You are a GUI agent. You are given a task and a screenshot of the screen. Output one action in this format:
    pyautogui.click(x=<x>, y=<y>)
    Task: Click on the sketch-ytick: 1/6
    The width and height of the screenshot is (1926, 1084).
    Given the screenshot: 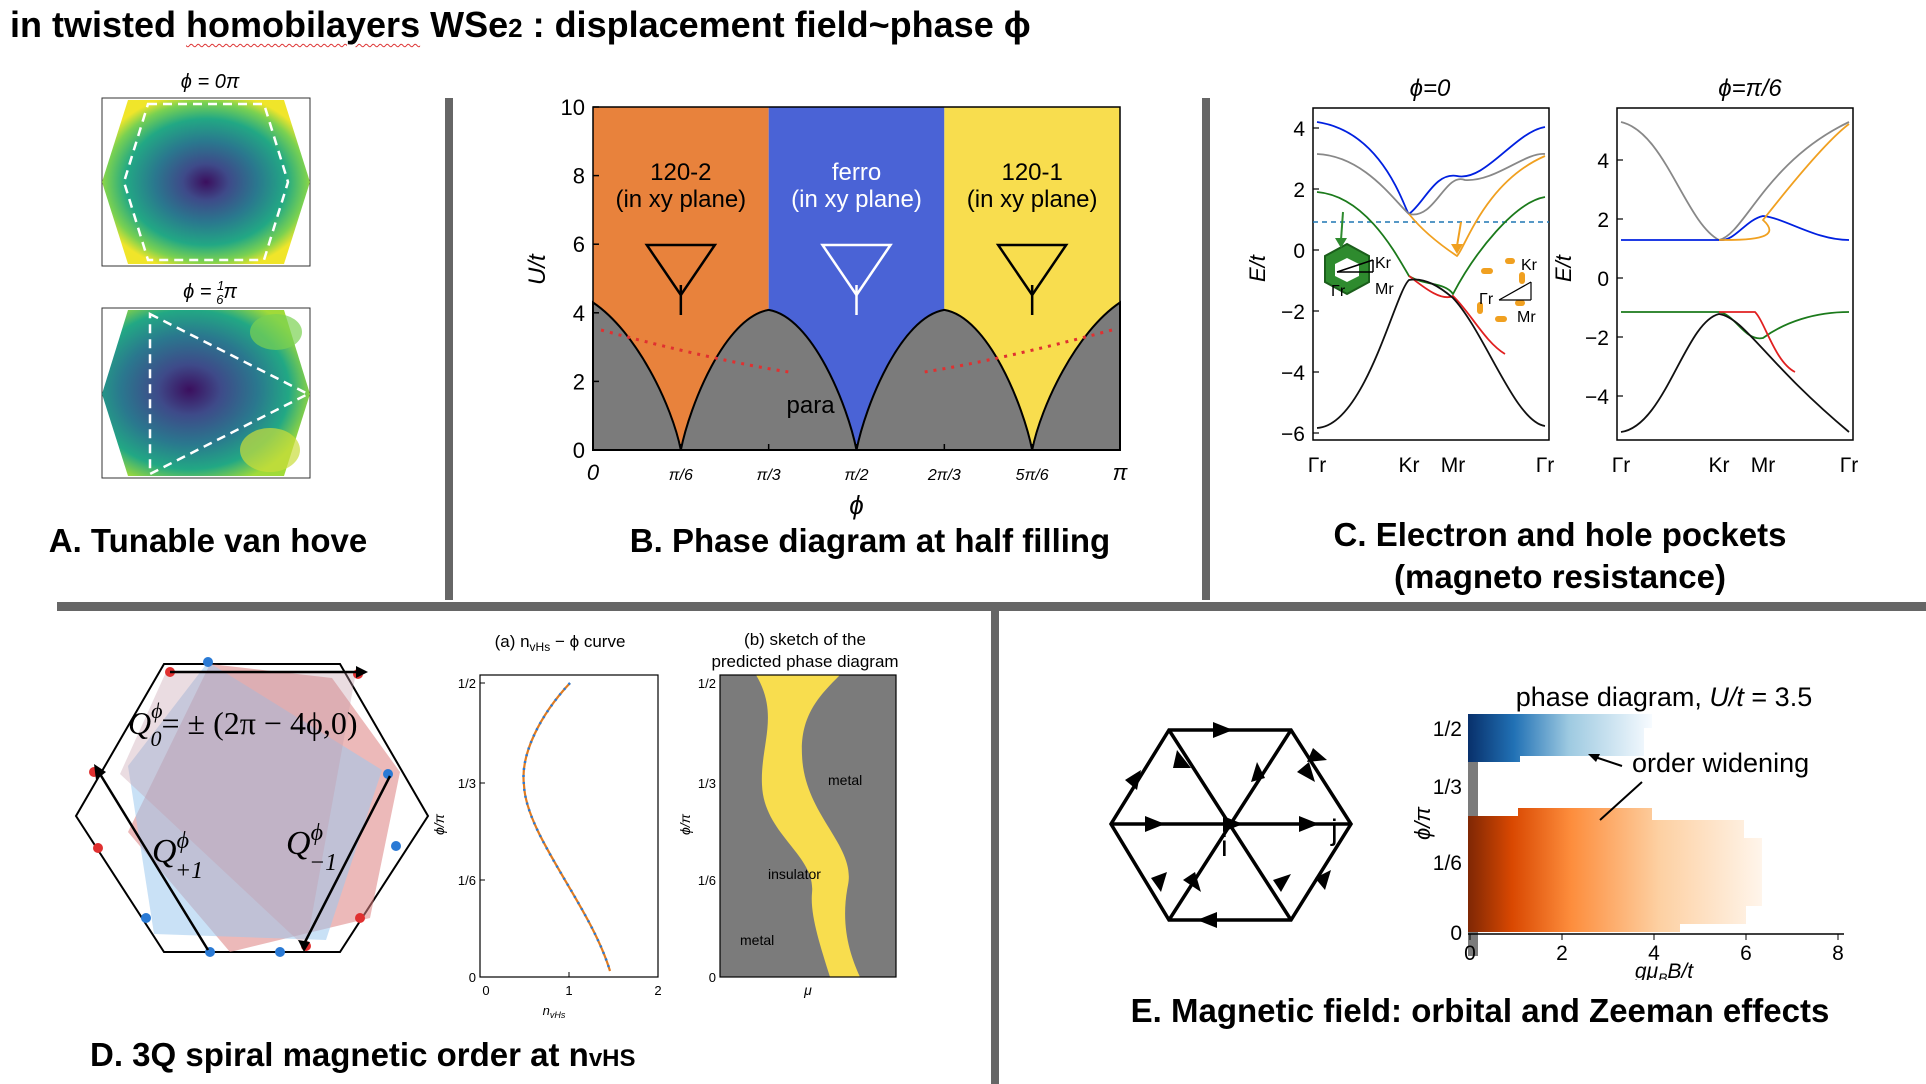 What is the action you would take?
    pyautogui.click(x=707, y=880)
    